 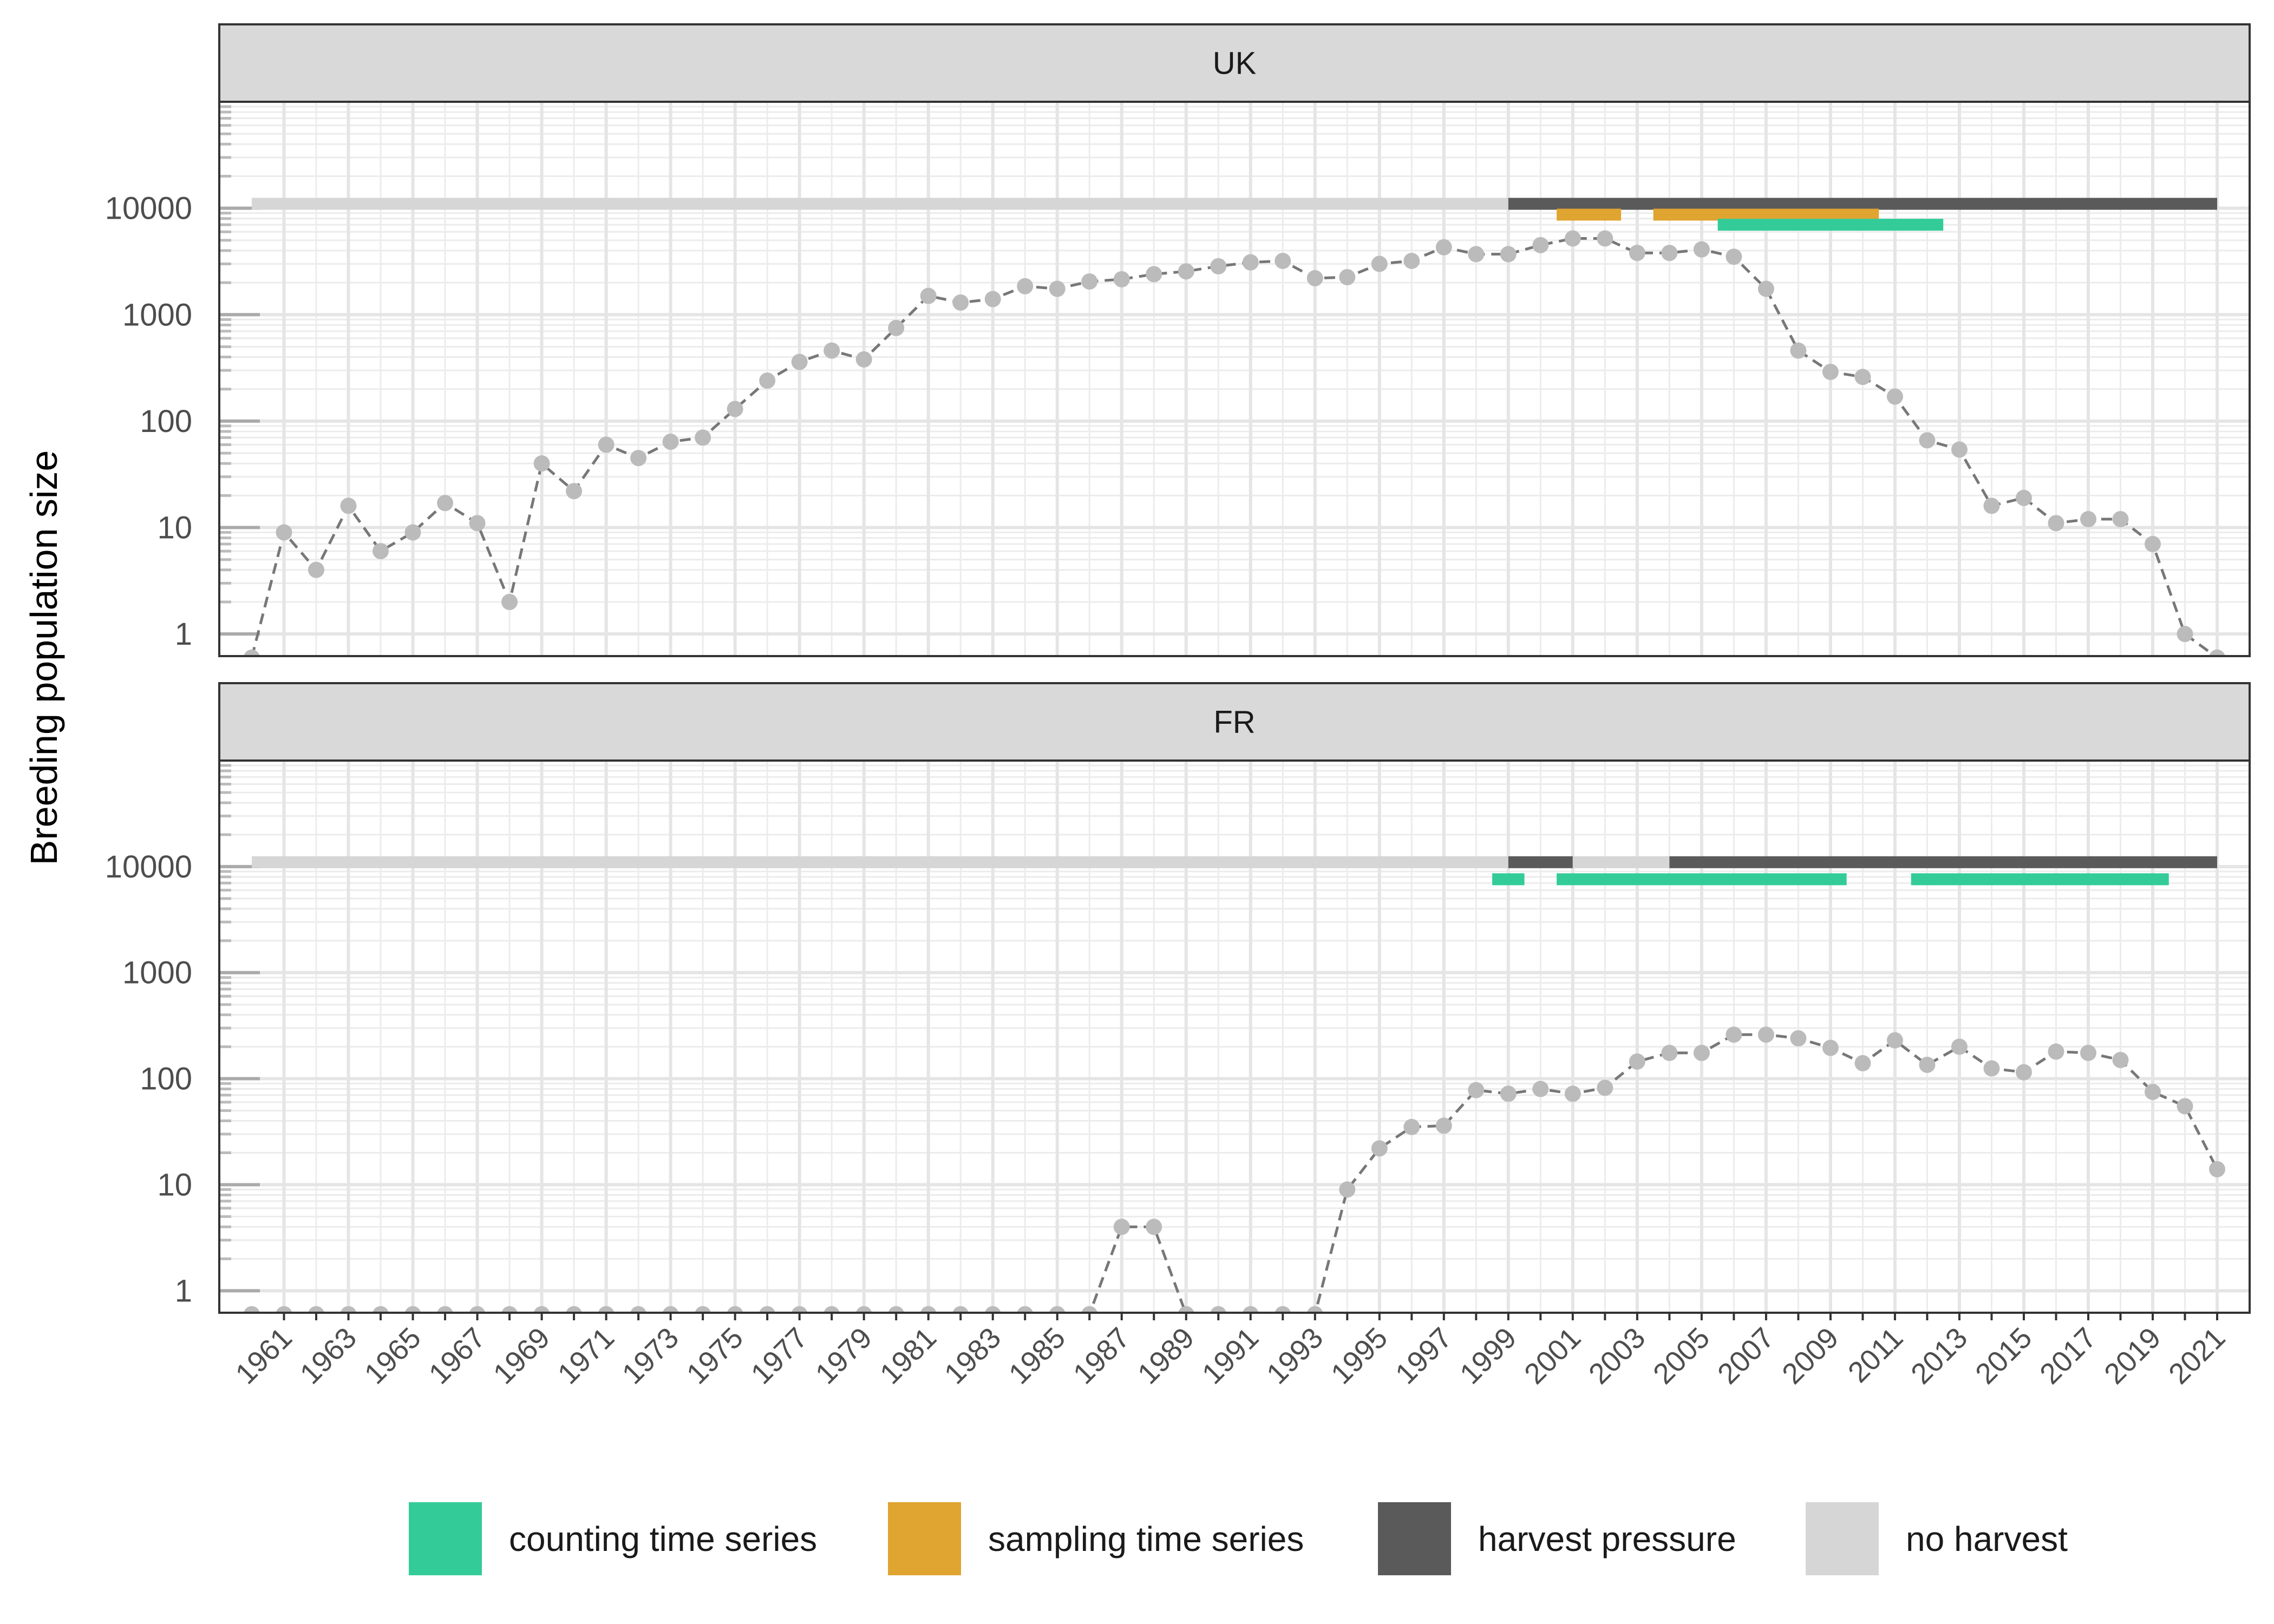 I want to click on x-tick-label: 1975, so click(x=715, y=1356).